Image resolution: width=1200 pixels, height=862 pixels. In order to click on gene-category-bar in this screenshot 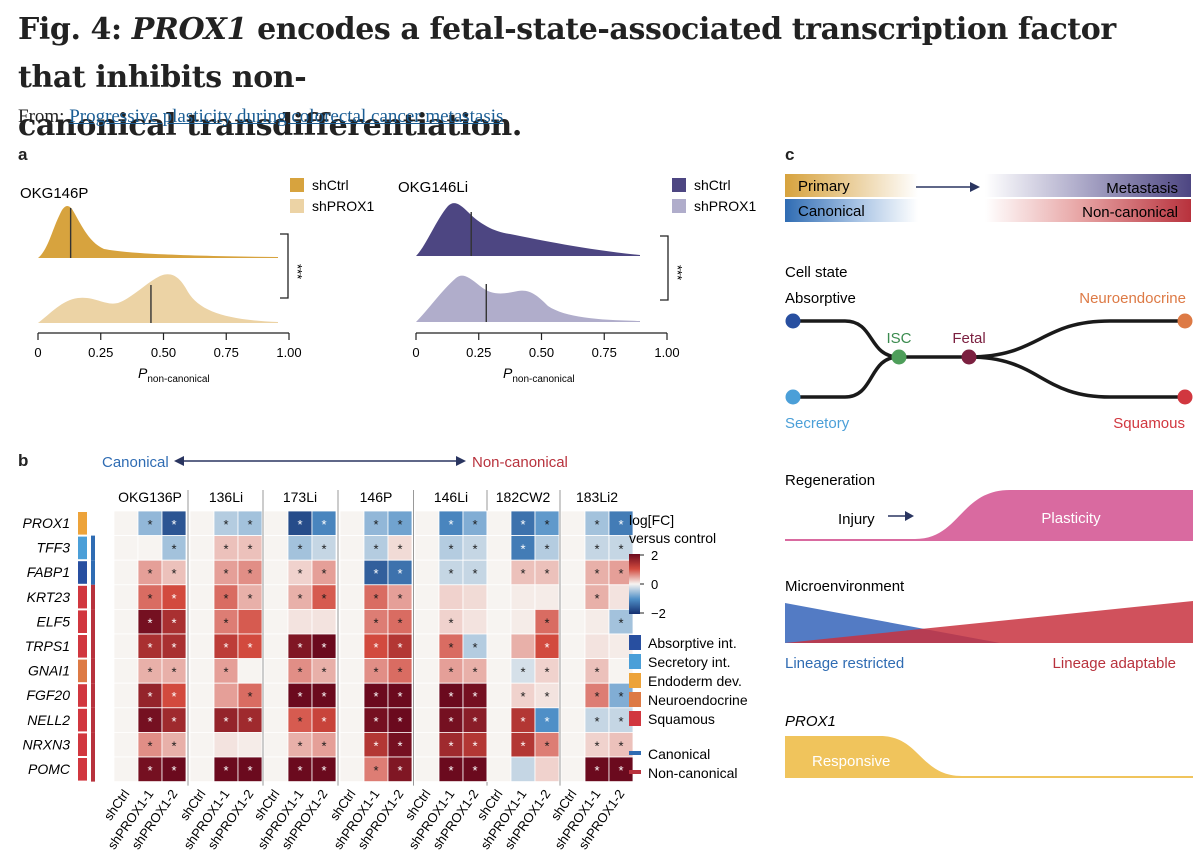, I will do `click(82, 621)`.